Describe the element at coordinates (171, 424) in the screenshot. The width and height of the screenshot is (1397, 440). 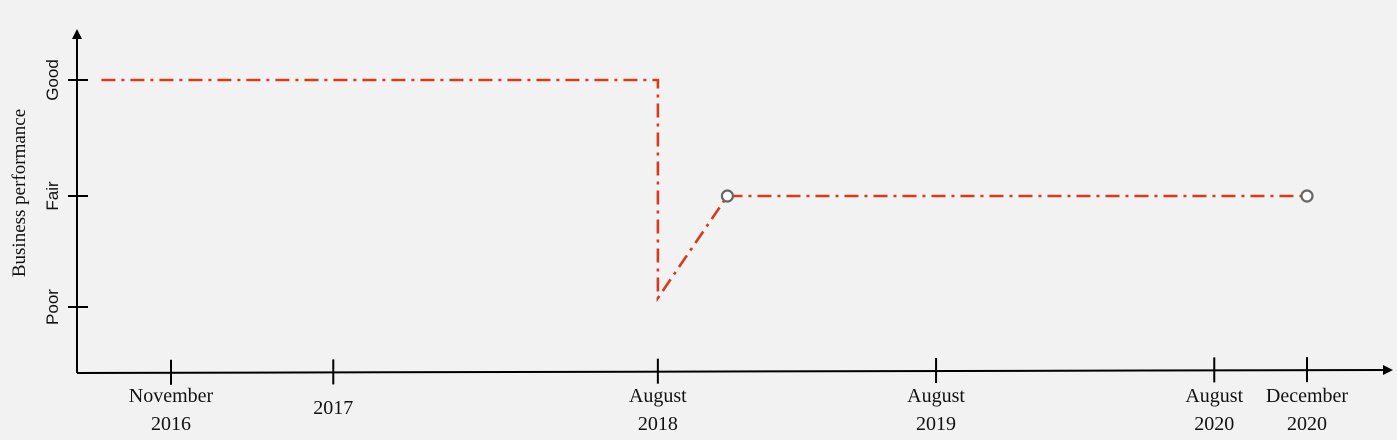
I see `x-tick-label-line2: 2016` at that location.